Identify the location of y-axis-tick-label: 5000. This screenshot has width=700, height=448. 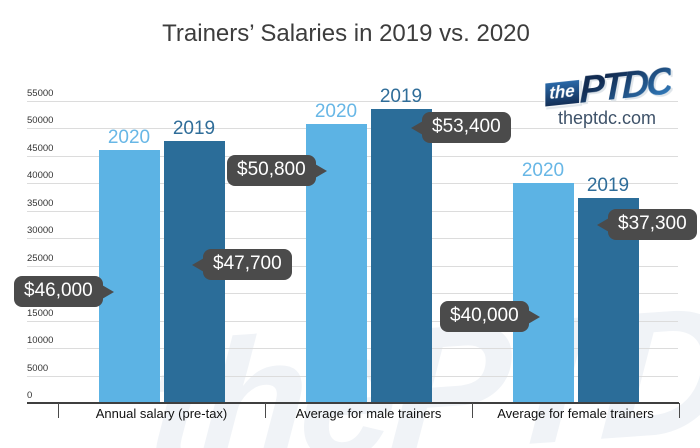
(38, 368).